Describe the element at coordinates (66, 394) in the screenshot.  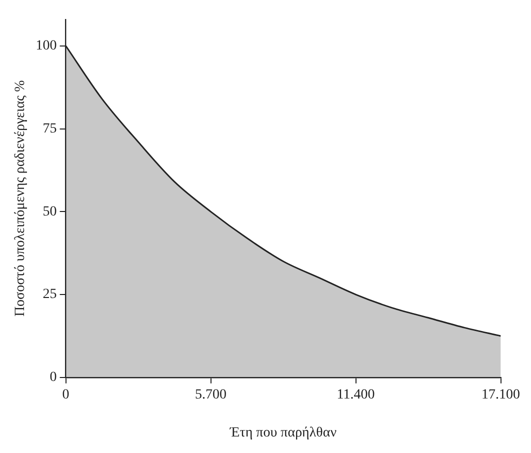
I see `x-tick-label: 0` at that location.